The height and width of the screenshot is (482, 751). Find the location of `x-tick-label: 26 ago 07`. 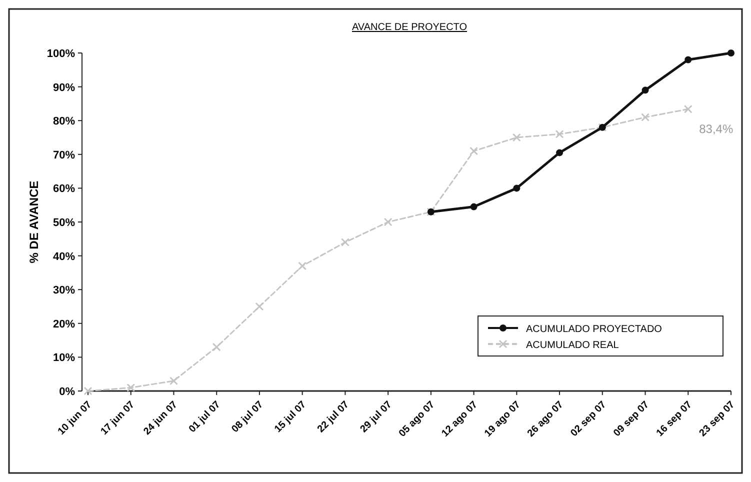

x-tick-label: 26 ago 07 is located at coordinates (546, 419).